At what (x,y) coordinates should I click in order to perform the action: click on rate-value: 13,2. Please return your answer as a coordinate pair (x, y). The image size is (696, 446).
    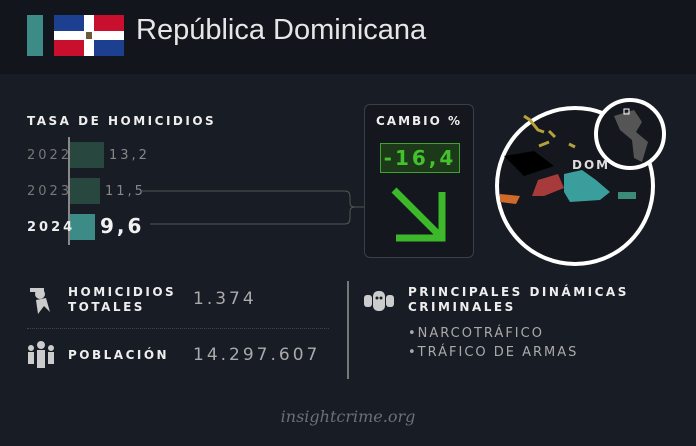
    Looking at the image, I should click on (129, 155).